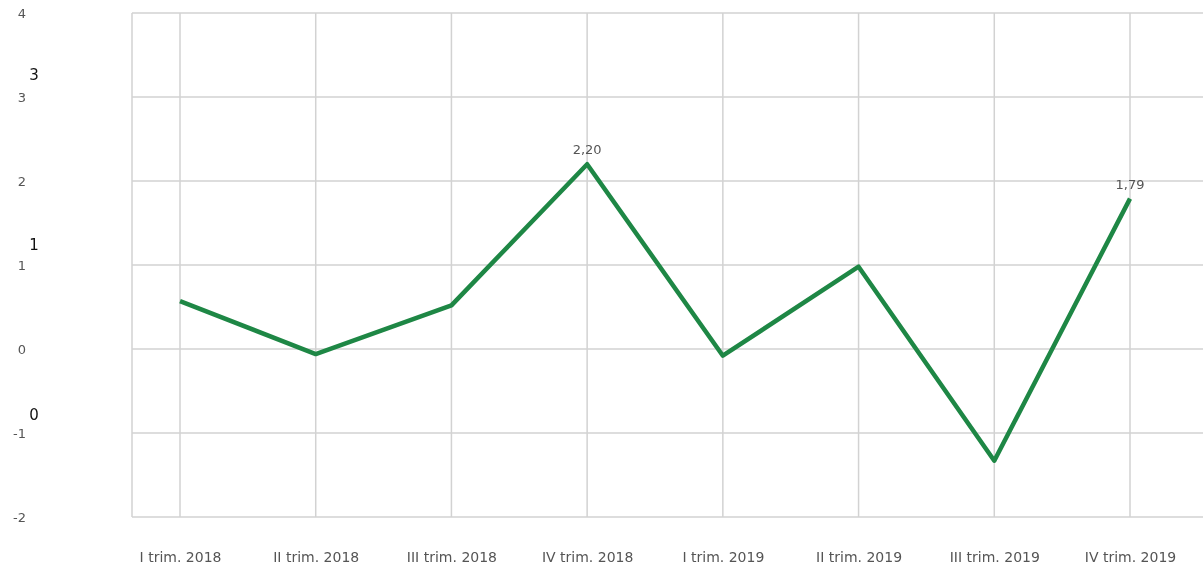 The width and height of the screenshot is (1203, 581). What do you see at coordinates (994, 556) in the screenshot?
I see `x-tick-label: III trim. 2019` at bounding box center [994, 556].